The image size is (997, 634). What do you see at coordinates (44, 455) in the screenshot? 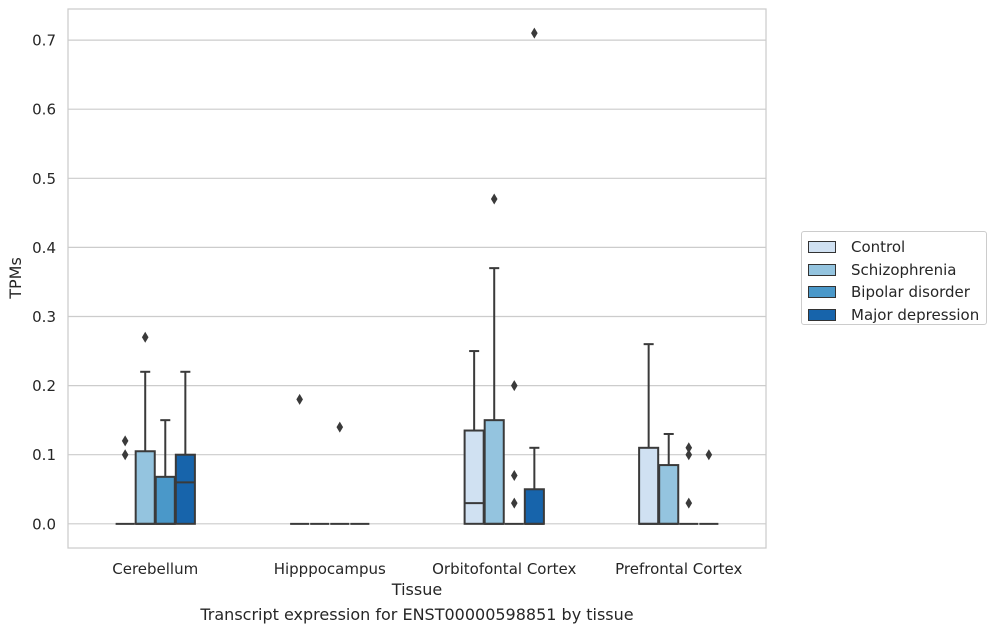
I see `y-tick-label: 0.1` at bounding box center [44, 455].